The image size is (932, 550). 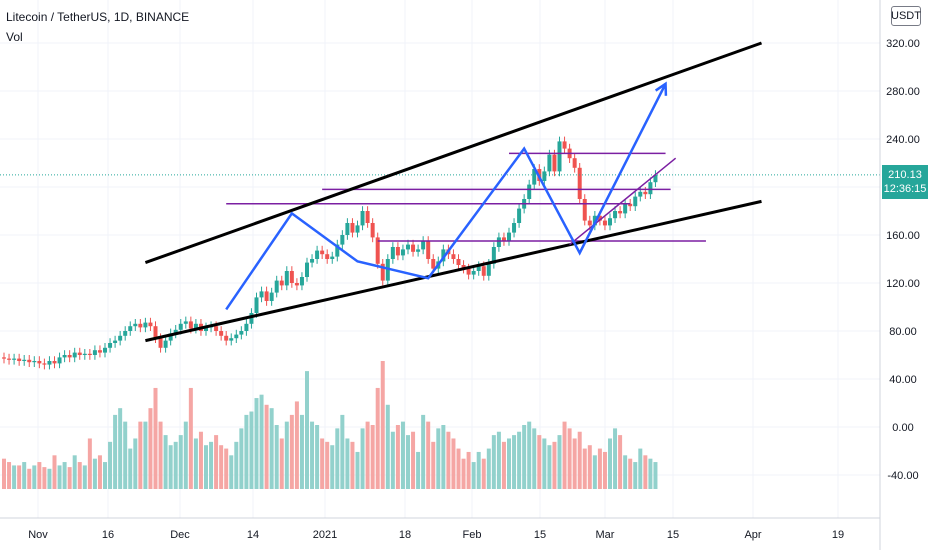 I want to click on x-tick-label: 18, so click(x=405, y=535).